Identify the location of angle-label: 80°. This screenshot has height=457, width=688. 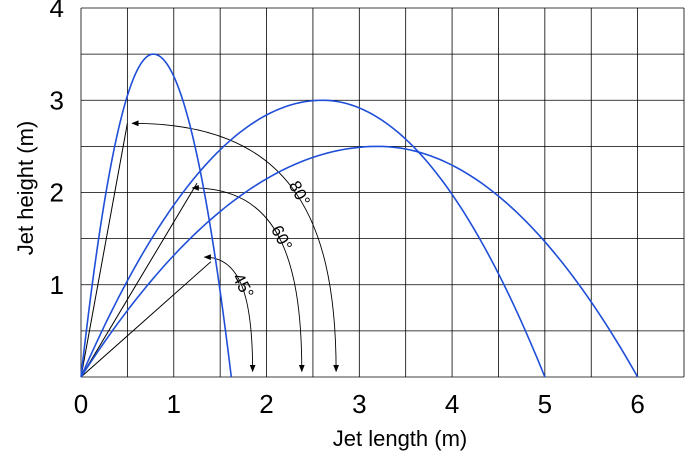
(299, 194).